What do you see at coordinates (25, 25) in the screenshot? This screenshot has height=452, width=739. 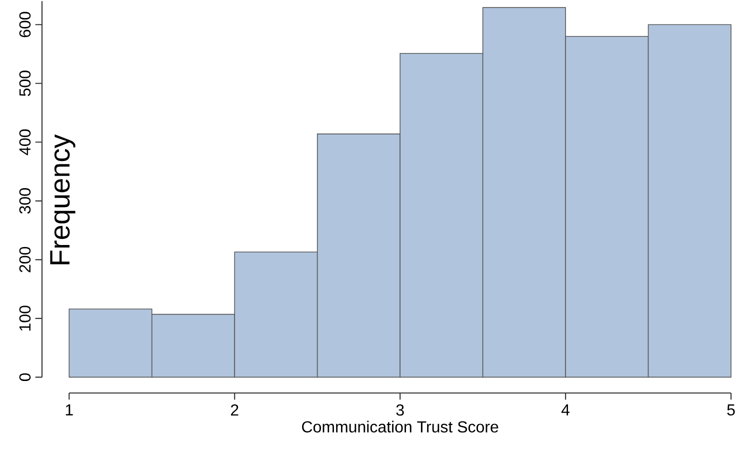 I see `y-tick-label: 600` at bounding box center [25, 25].